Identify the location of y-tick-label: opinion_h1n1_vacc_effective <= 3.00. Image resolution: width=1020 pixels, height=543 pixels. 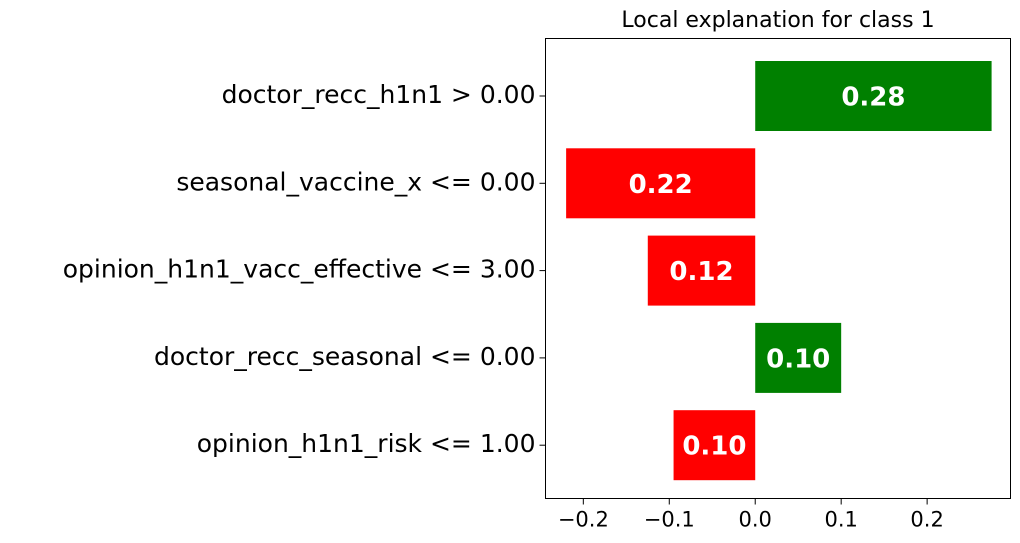
(299, 269).